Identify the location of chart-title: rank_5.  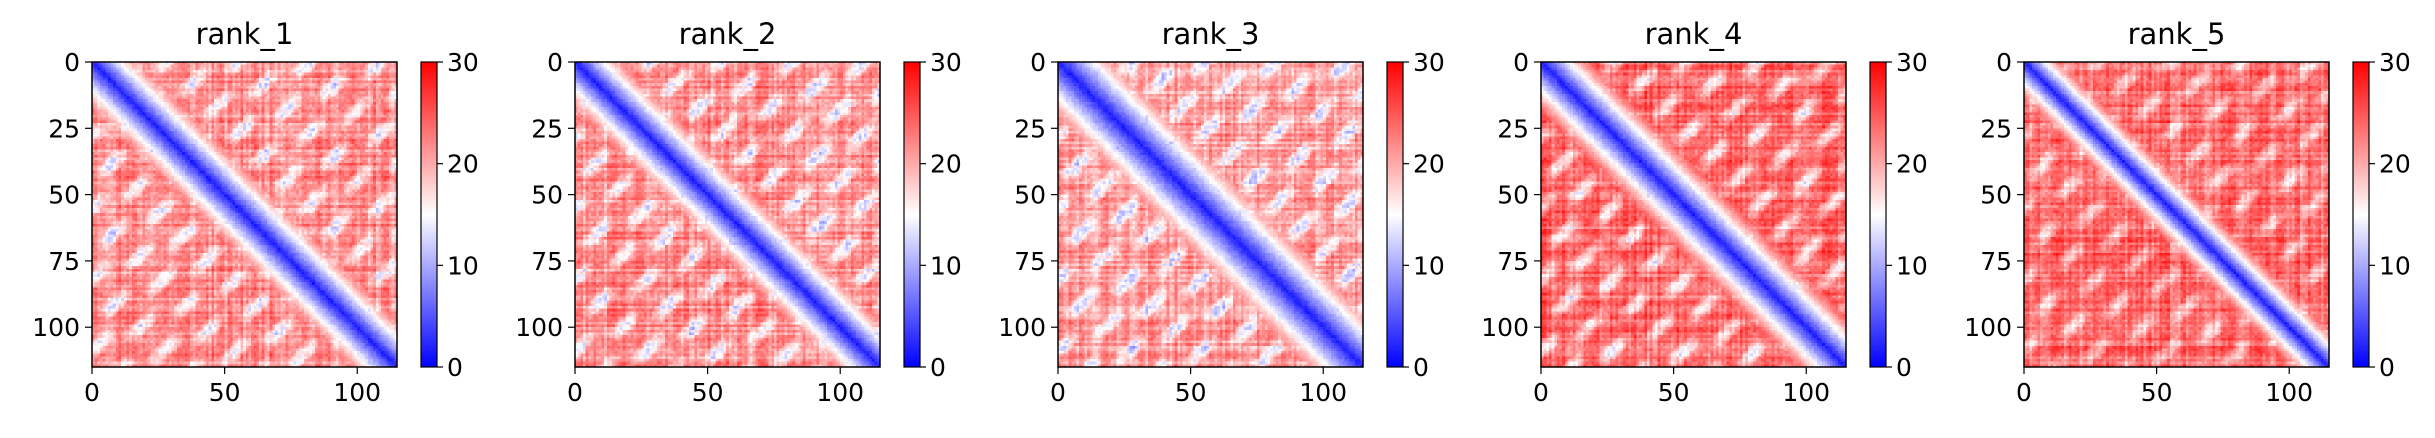
(2177, 34).